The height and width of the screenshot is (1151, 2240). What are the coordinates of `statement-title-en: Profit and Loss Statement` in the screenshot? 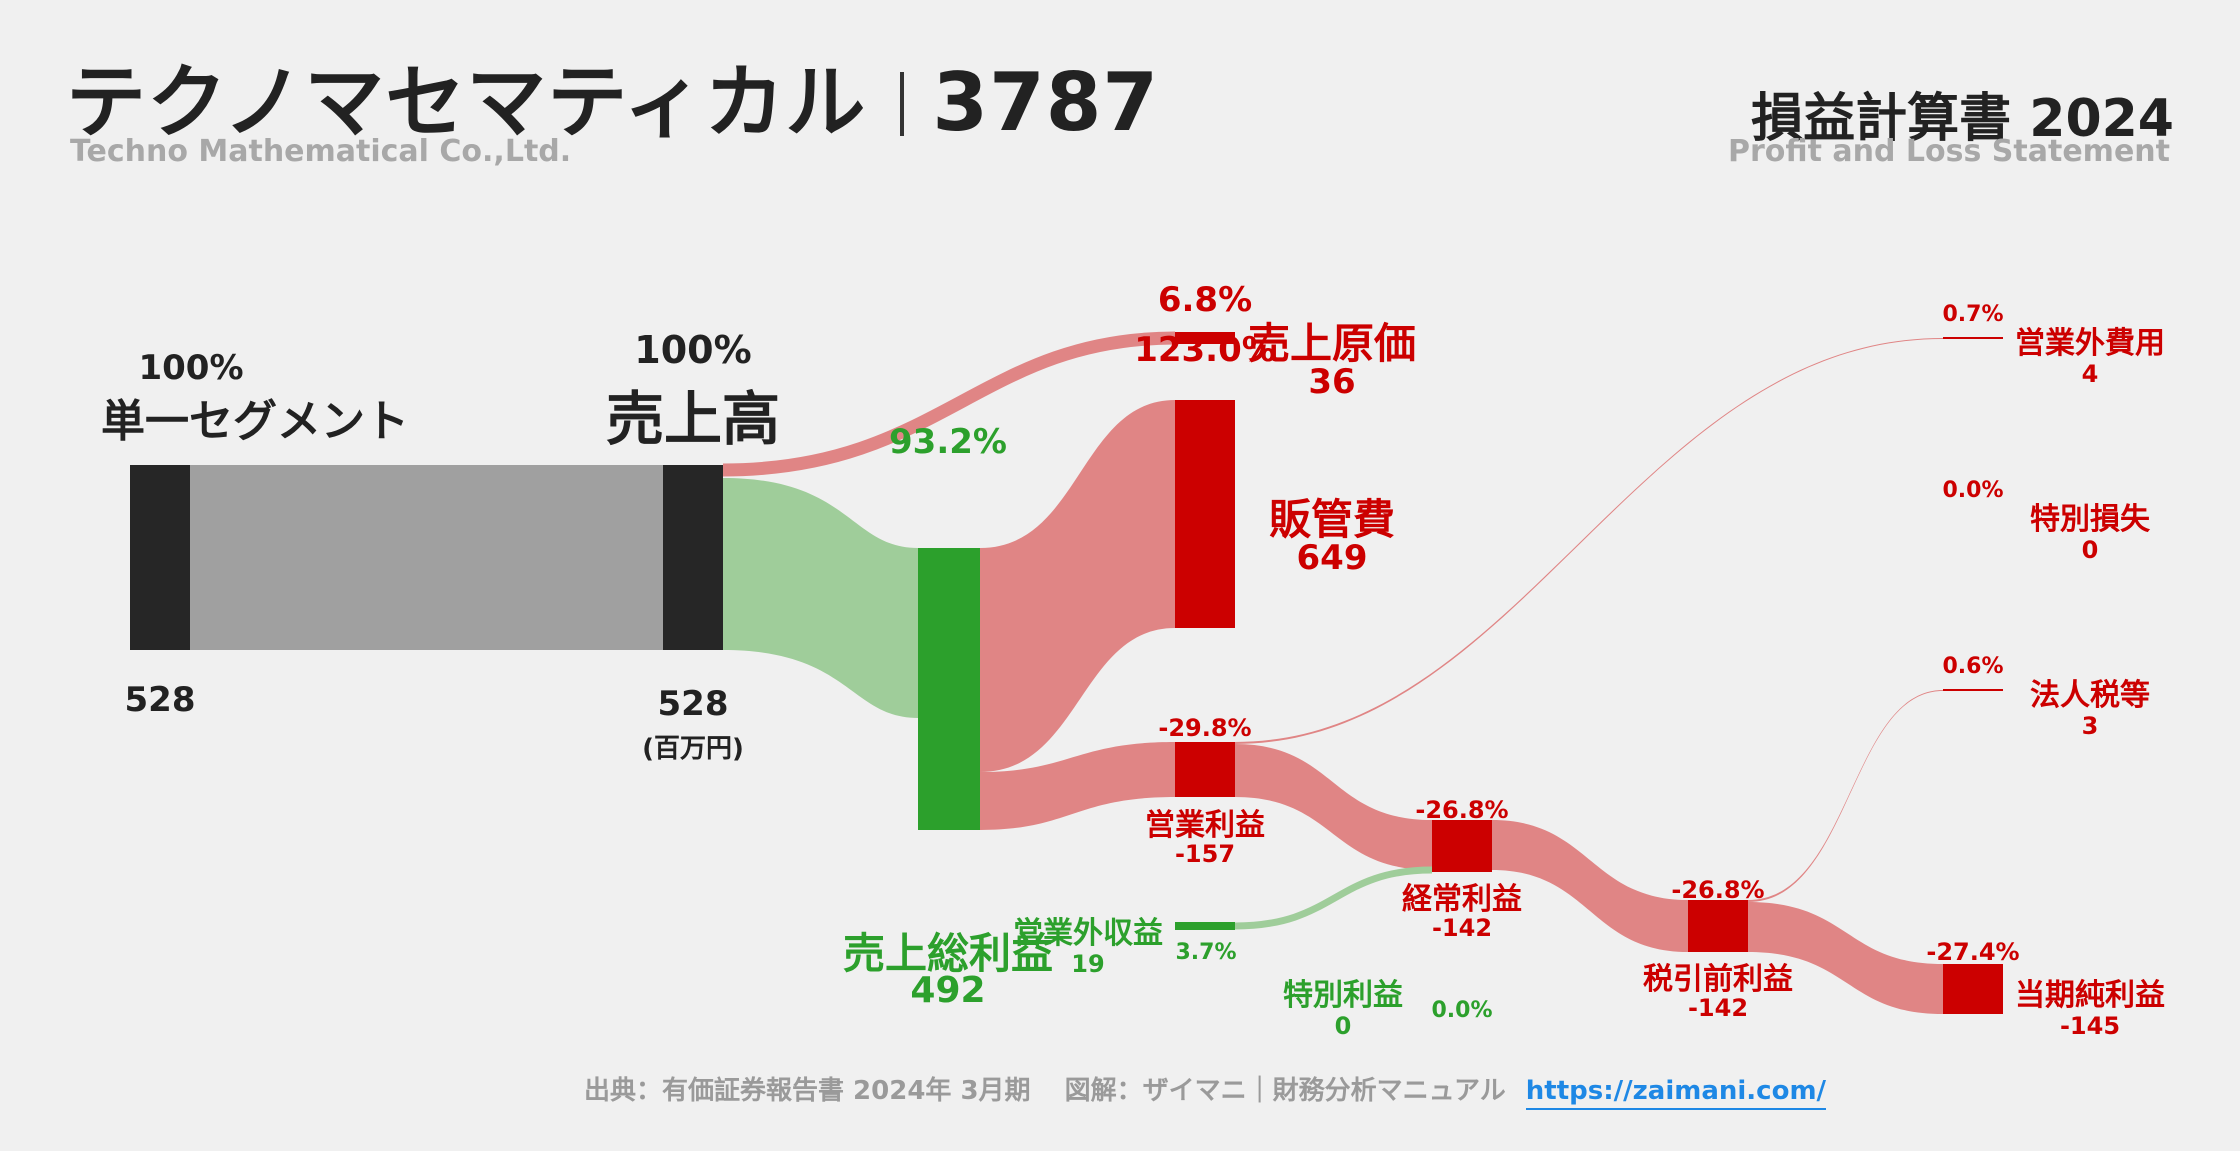 It's located at (1948, 151).